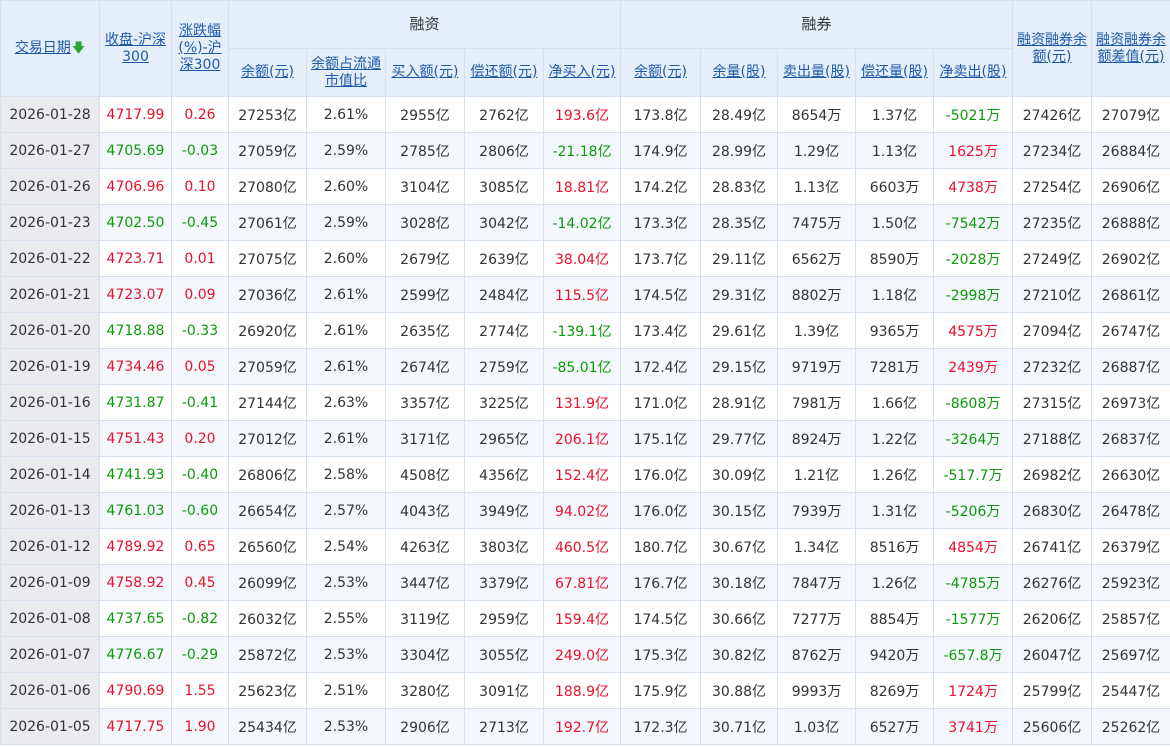  Describe the element at coordinates (267, 186) in the screenshot. I see `cell-fin-balance: 27080亿` at that location.